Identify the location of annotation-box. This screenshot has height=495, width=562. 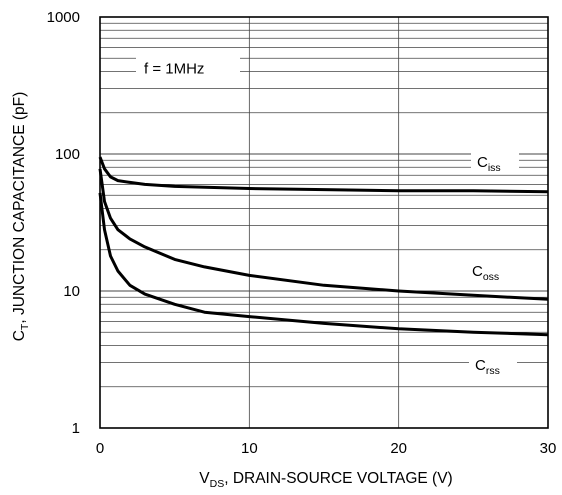
(188, 68).